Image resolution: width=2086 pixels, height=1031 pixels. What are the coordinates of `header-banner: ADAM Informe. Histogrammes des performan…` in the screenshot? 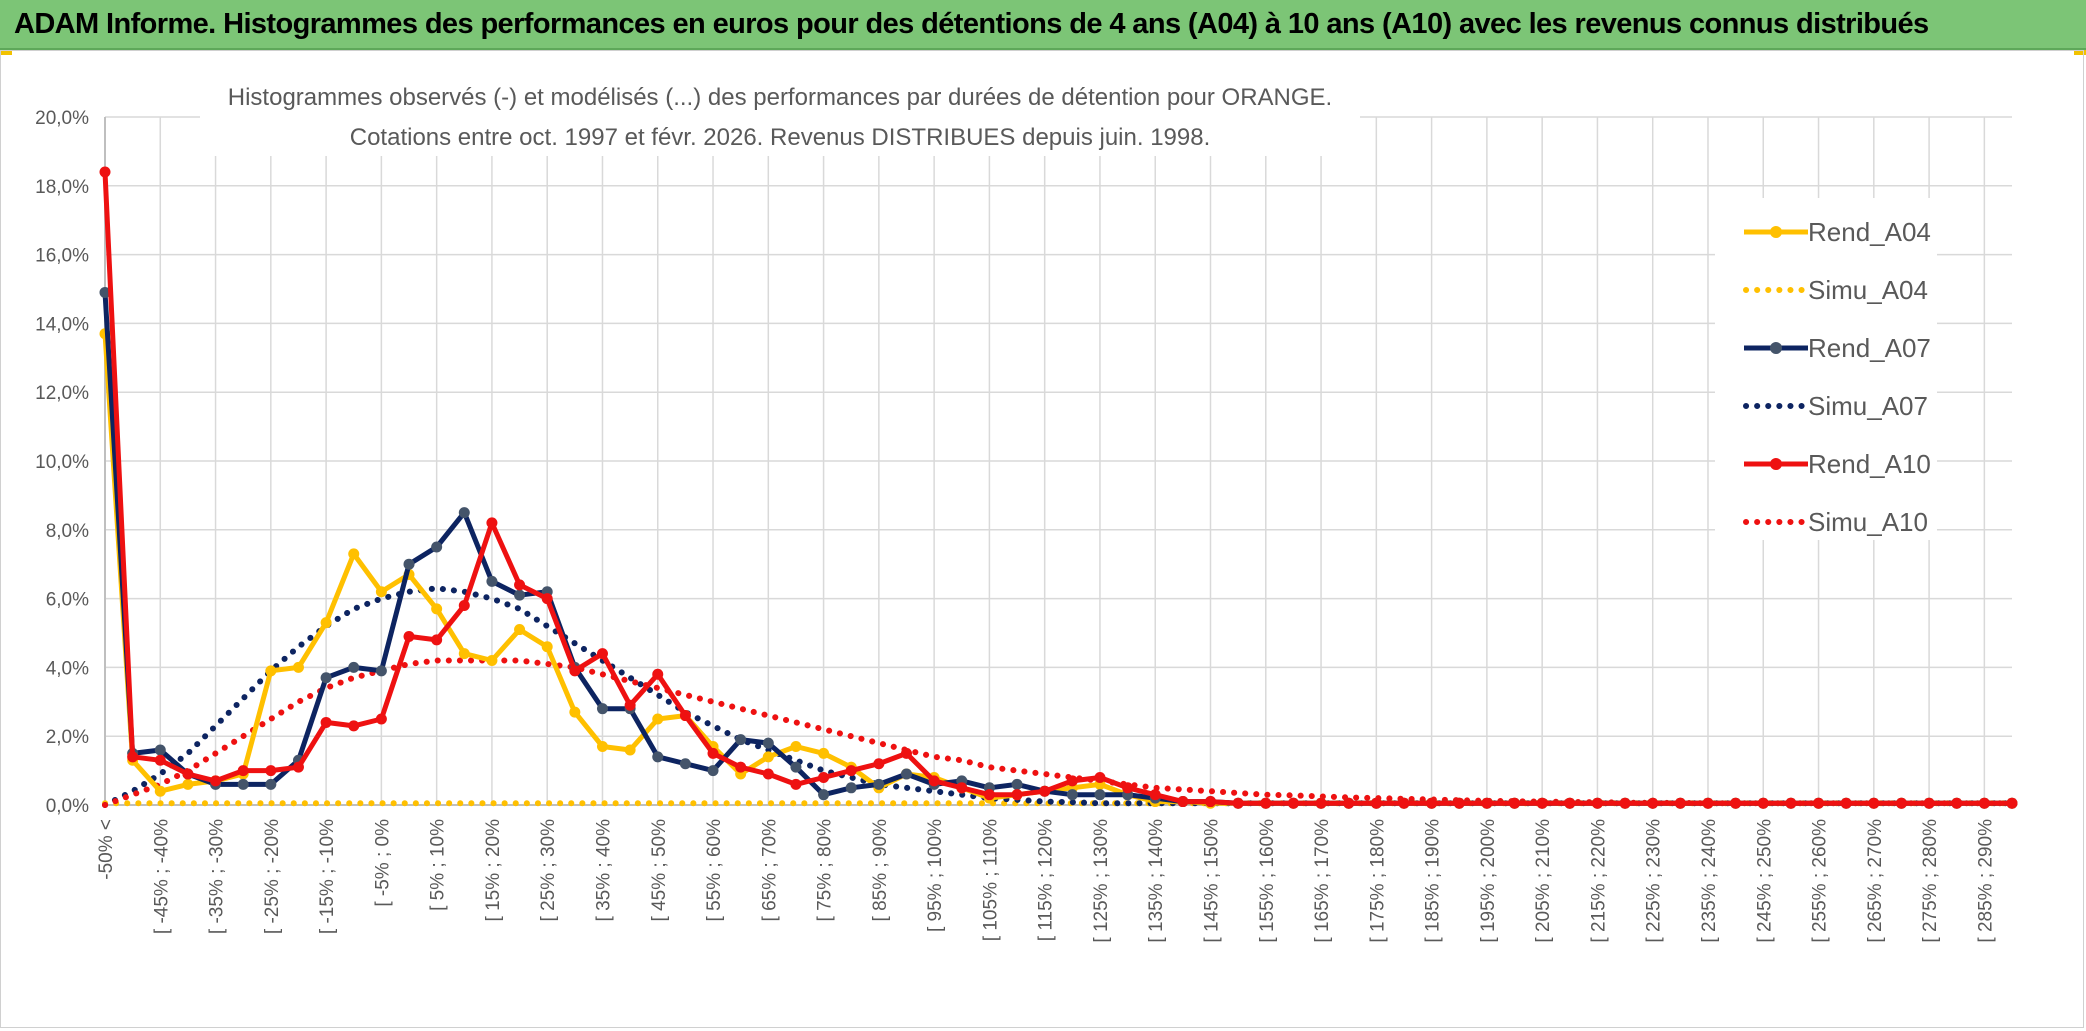 It's located at (1043, 25).